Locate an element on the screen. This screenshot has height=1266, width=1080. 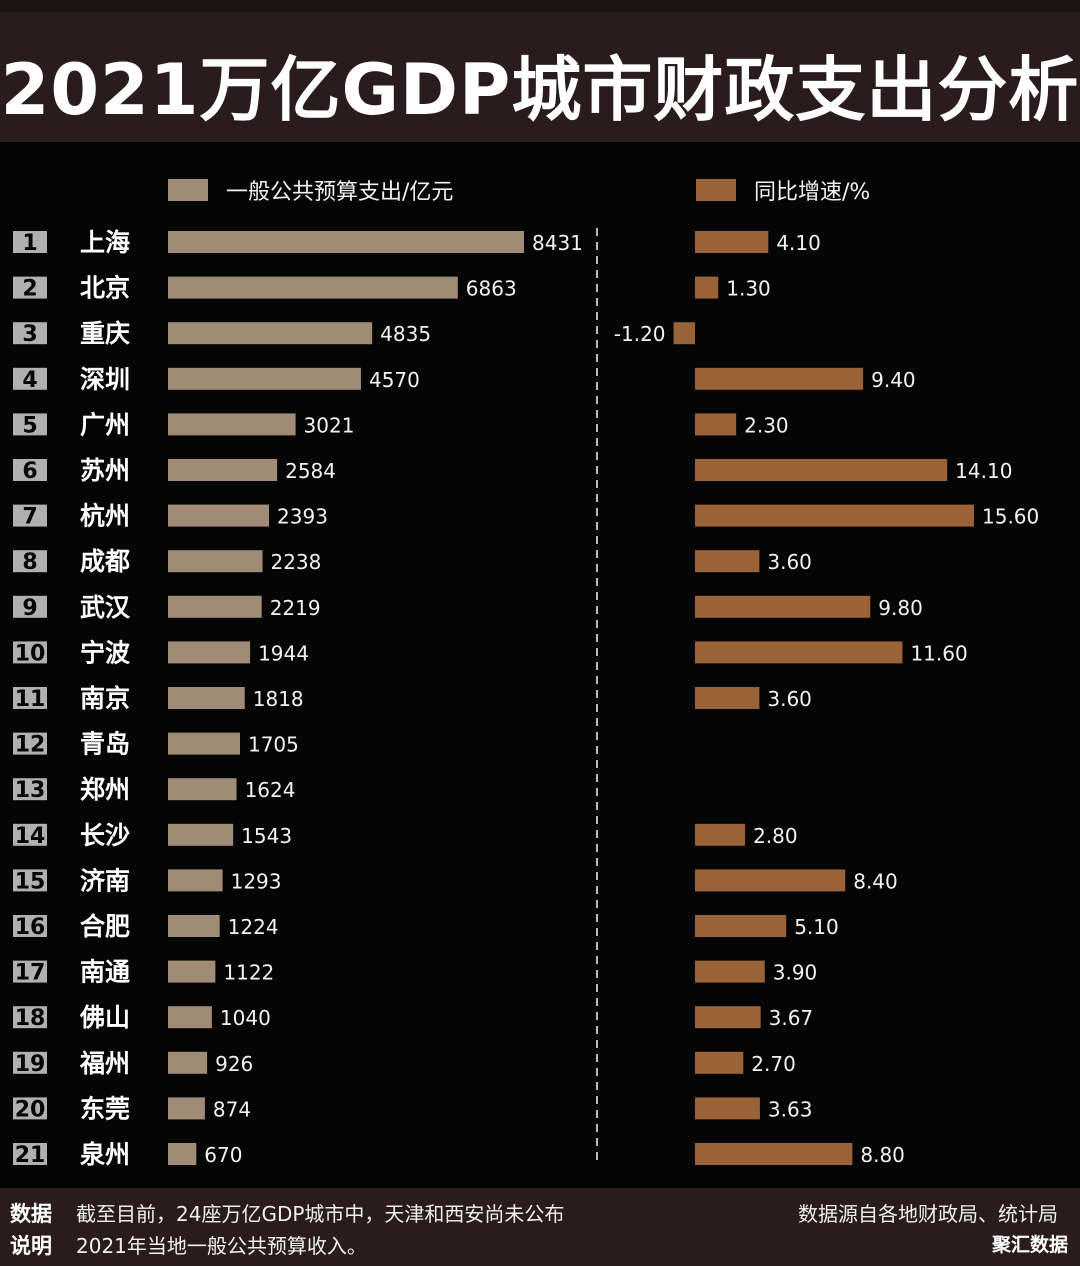
growth-value-label: -1.20 is located at coordinates (640, 334).